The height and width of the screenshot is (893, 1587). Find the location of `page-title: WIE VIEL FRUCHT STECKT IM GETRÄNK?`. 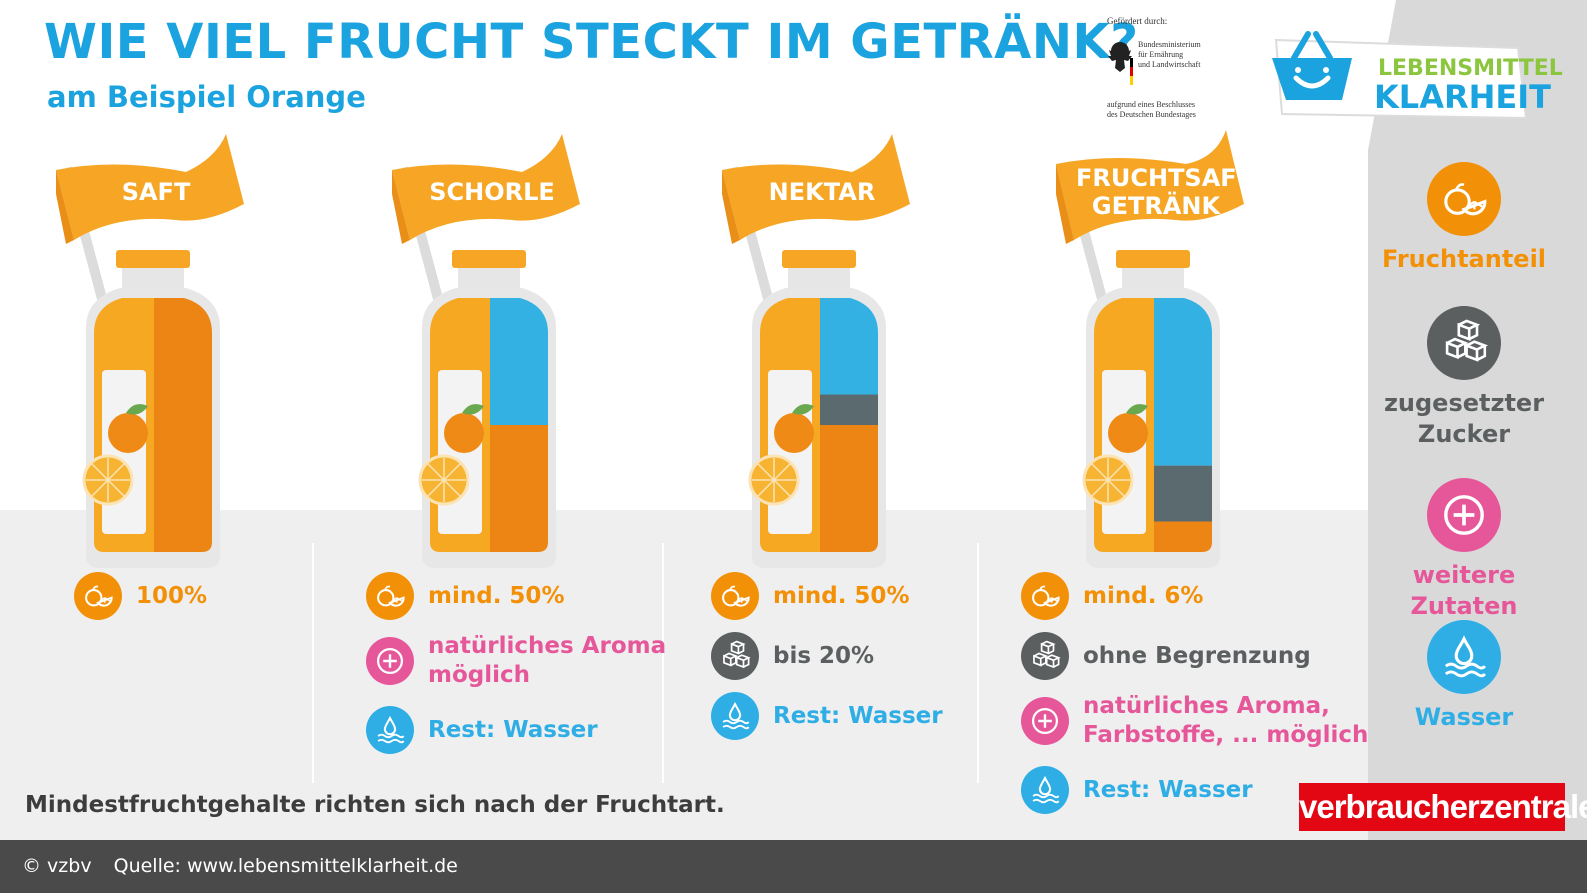

page-title: WIE VIEL FRUCHT STECKT IM GETRÄNK? is located at coordinates (591, 42).